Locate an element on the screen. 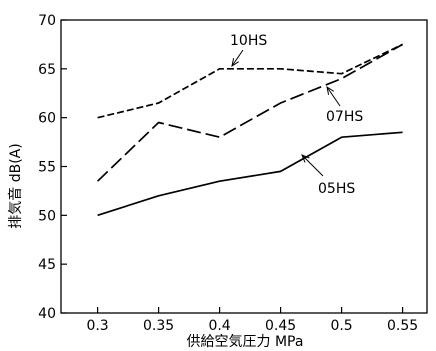 The width and height of the screenshot is (436, 351). y-tick-label: 40 is located at coordinates (47, 314).